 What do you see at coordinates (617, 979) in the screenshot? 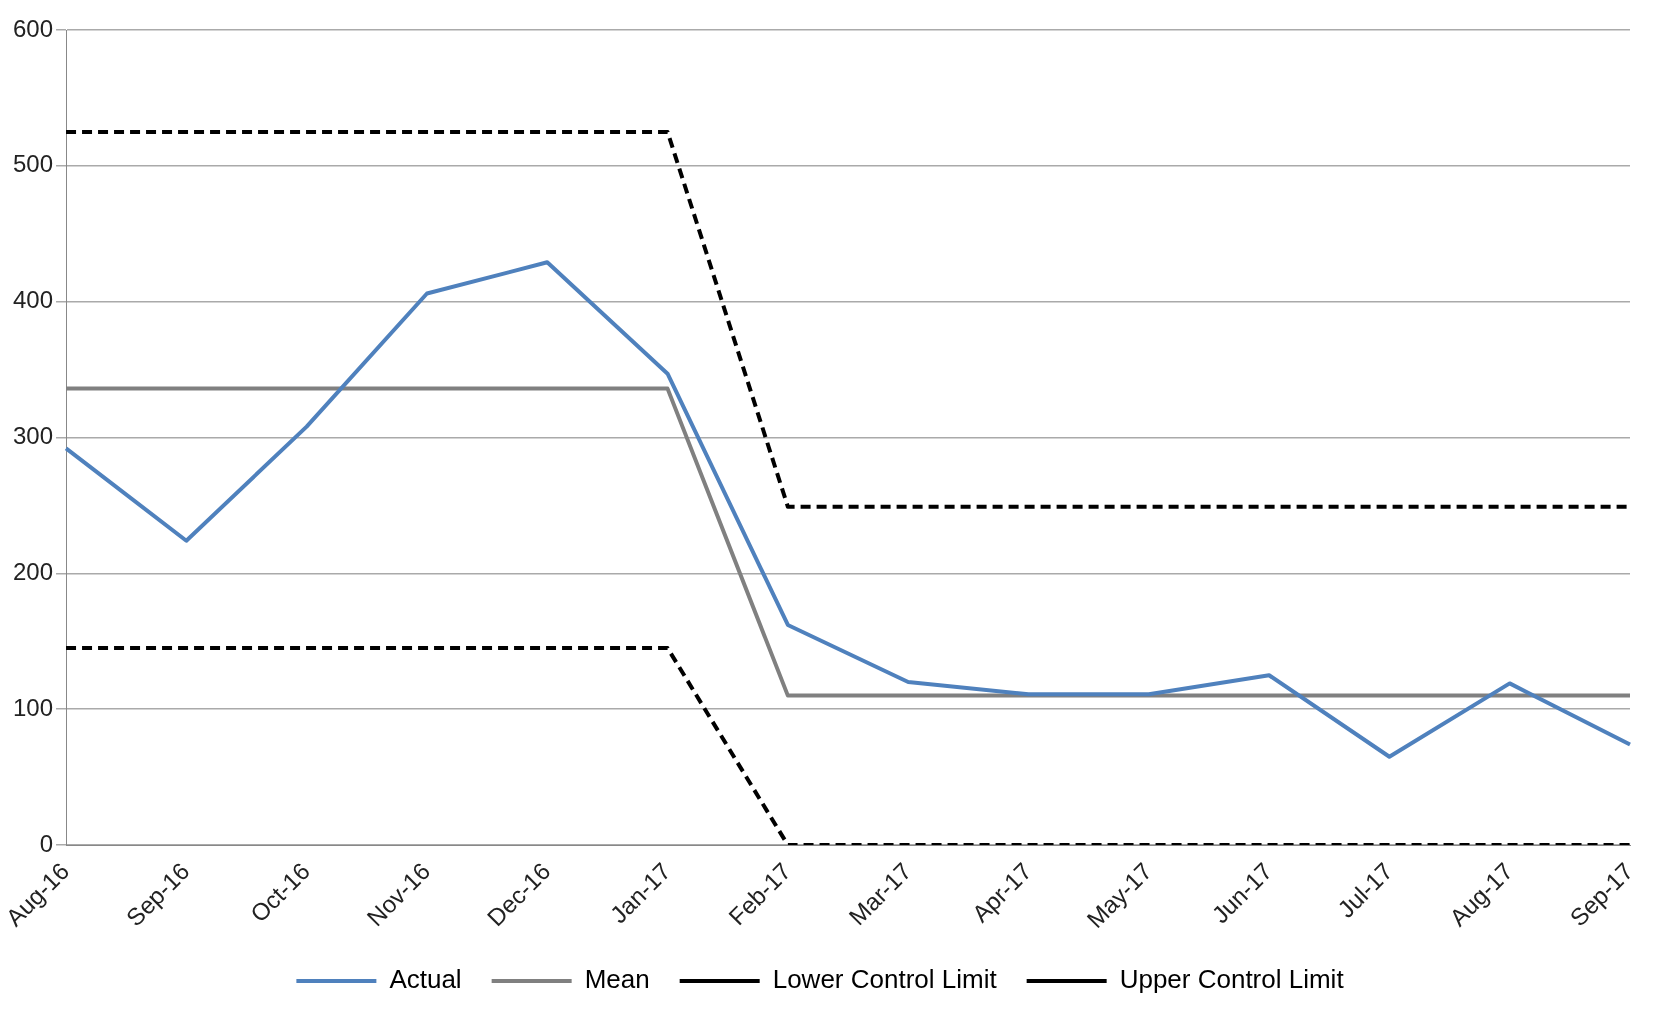
I see `legend-label: Mean` at bounding box center [617, 979].